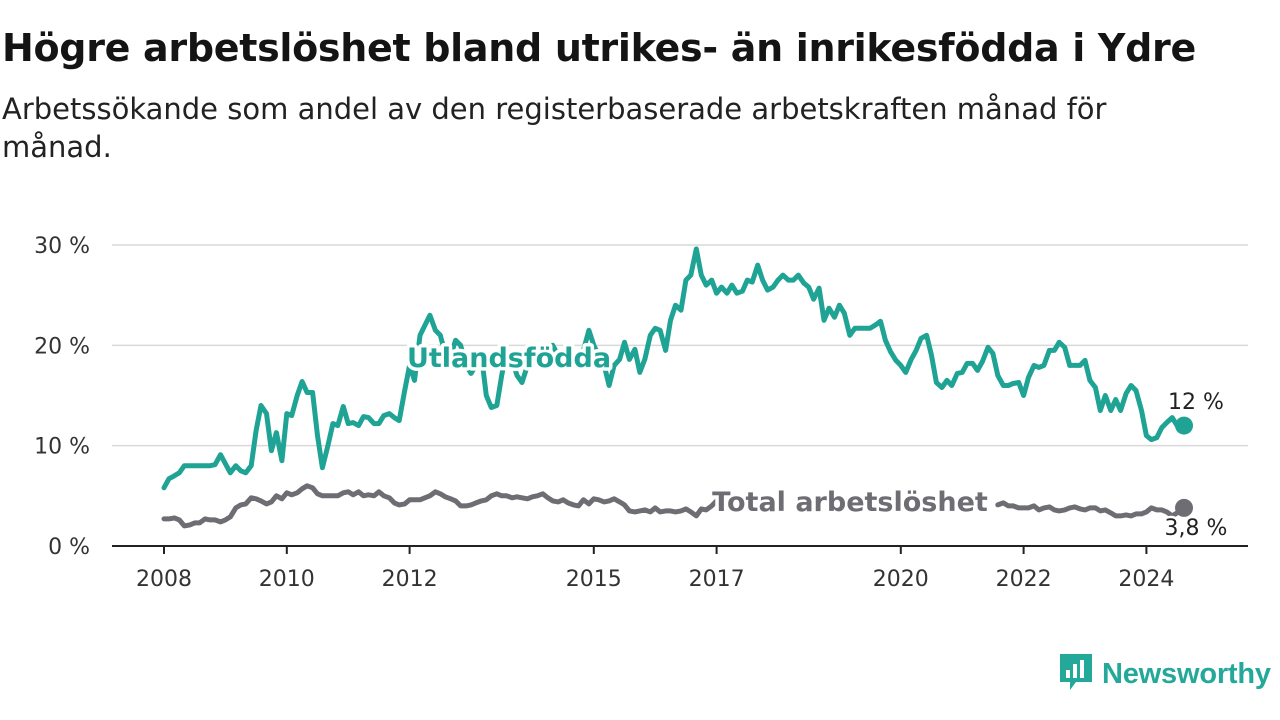  Describe the element at coordinates (594, 579) in the screenshot. I see `x-tick-label: 2015` at that location.